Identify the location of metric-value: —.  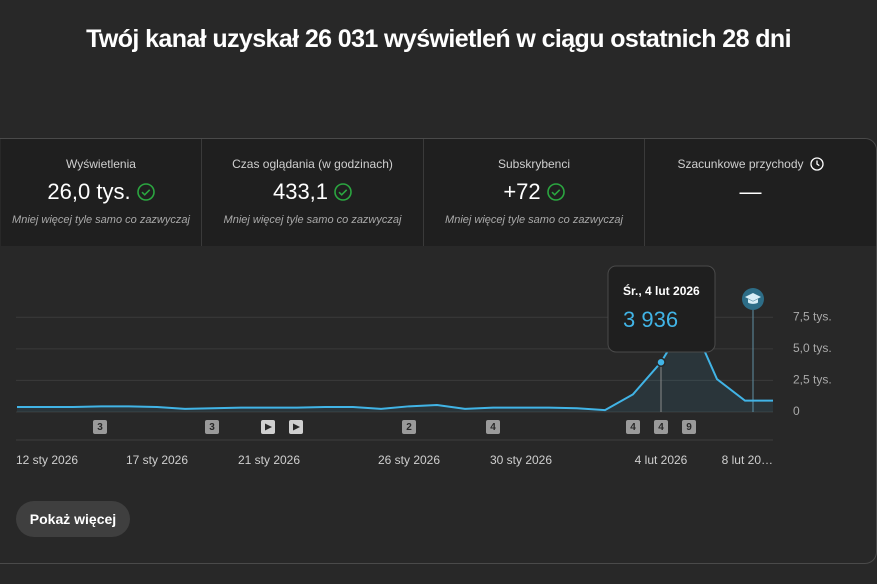
(750, 191).